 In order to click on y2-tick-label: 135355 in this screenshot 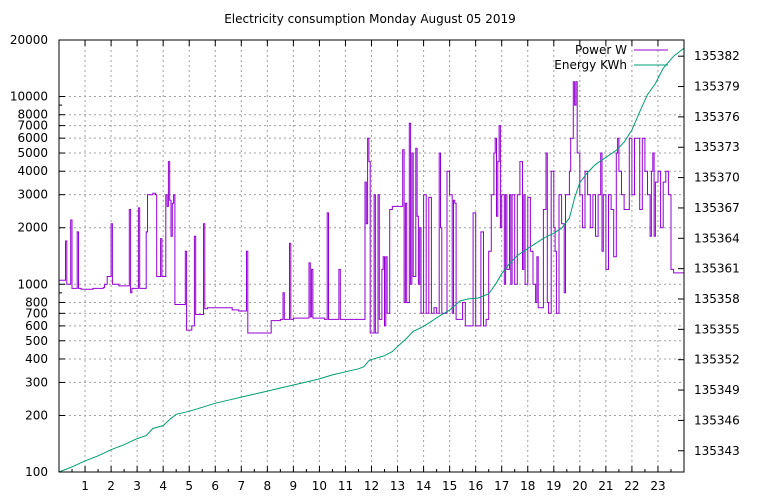, I will do `click(717, 329)`.